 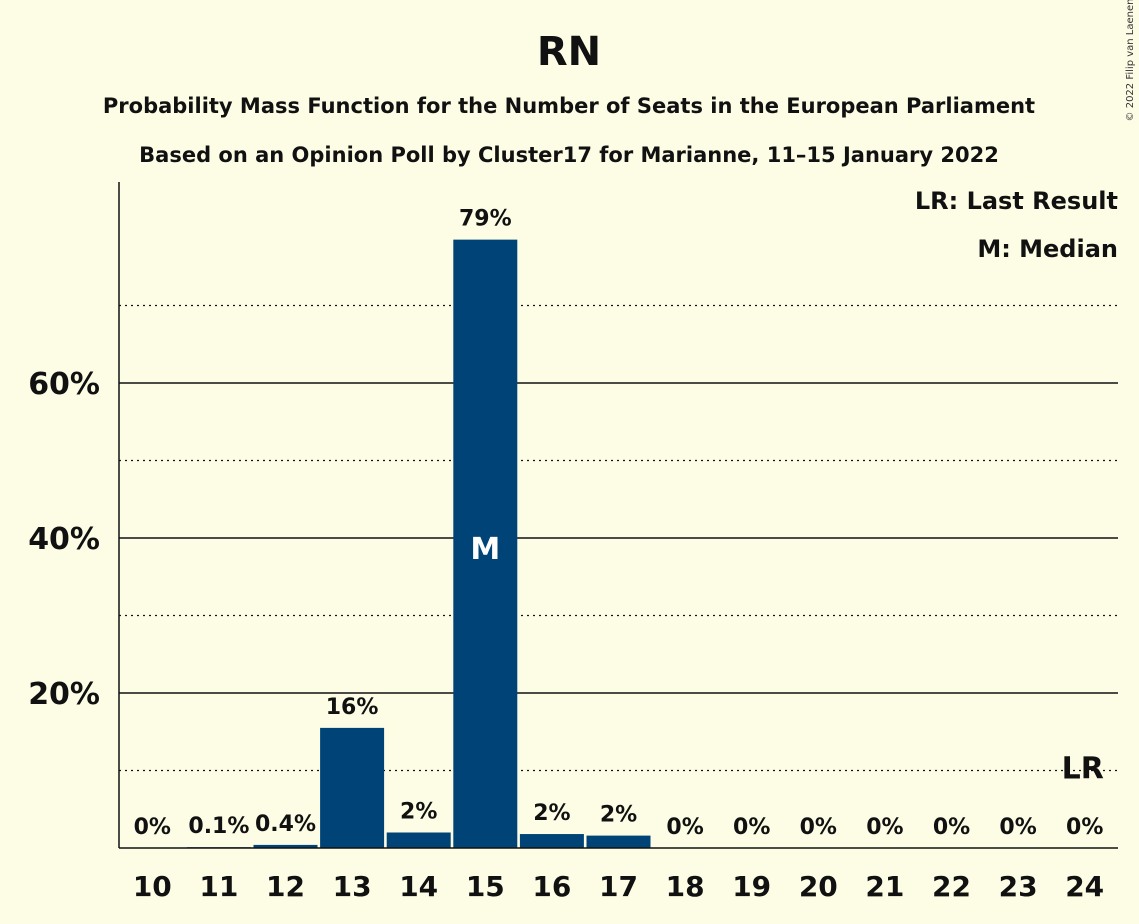 What do you see at coordinates (485, 549) in the screenshot?
I see `median-marker: M` at bounding box center [485, 549].